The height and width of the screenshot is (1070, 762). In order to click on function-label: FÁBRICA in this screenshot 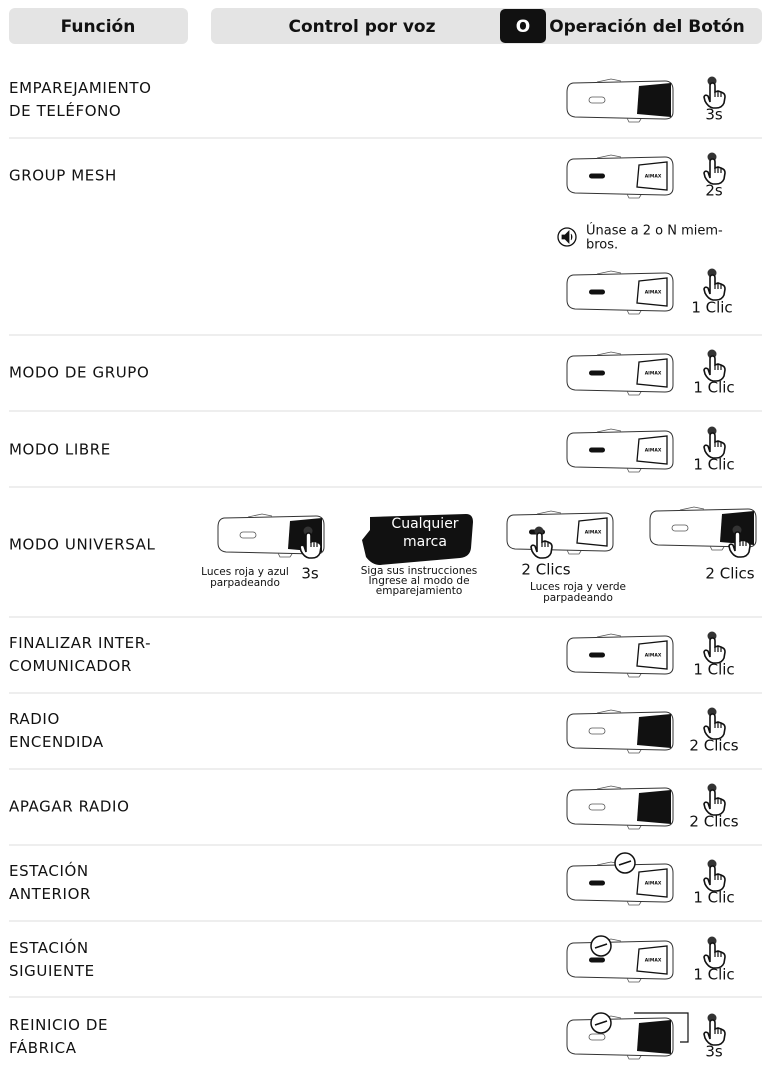, I will do `click(43, 1047)`.